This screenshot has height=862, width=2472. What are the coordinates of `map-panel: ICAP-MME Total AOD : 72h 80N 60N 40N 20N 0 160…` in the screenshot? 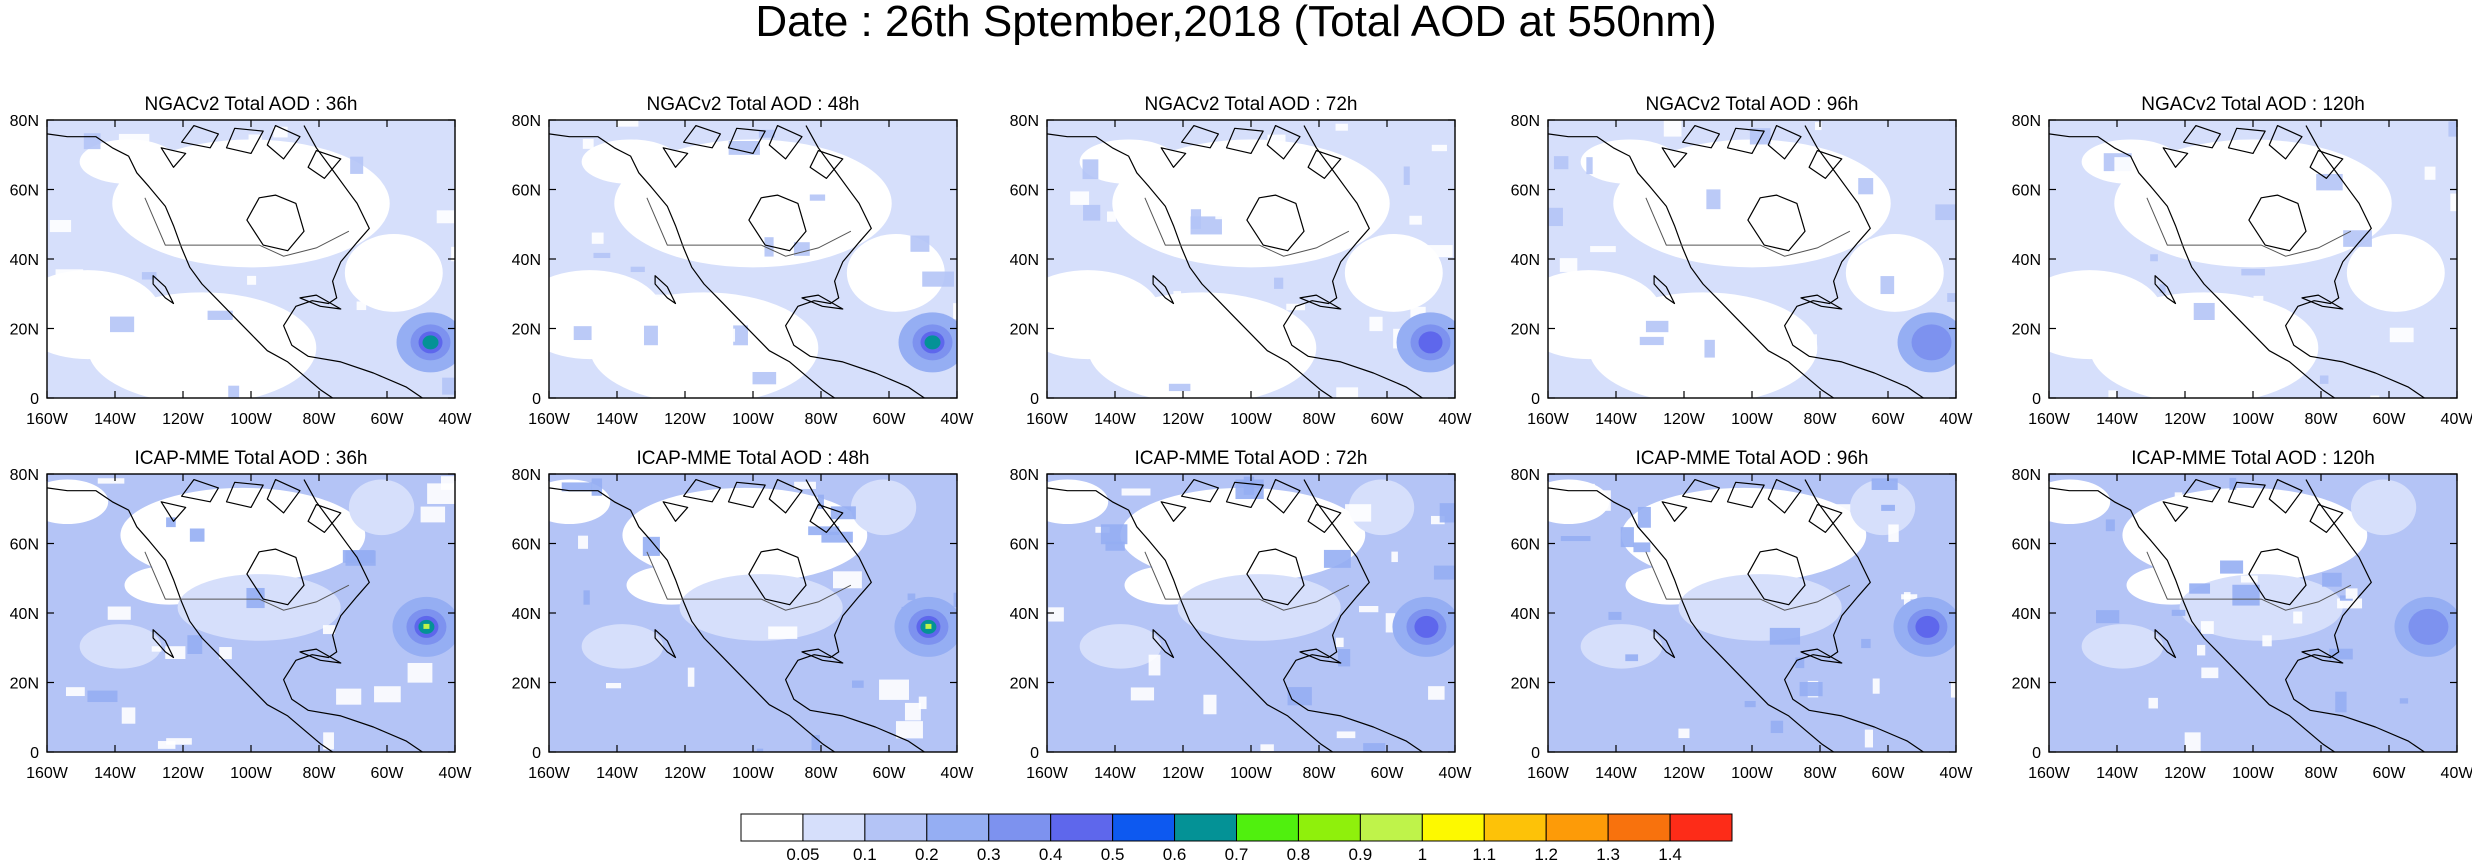 It's located at (1241, 615).